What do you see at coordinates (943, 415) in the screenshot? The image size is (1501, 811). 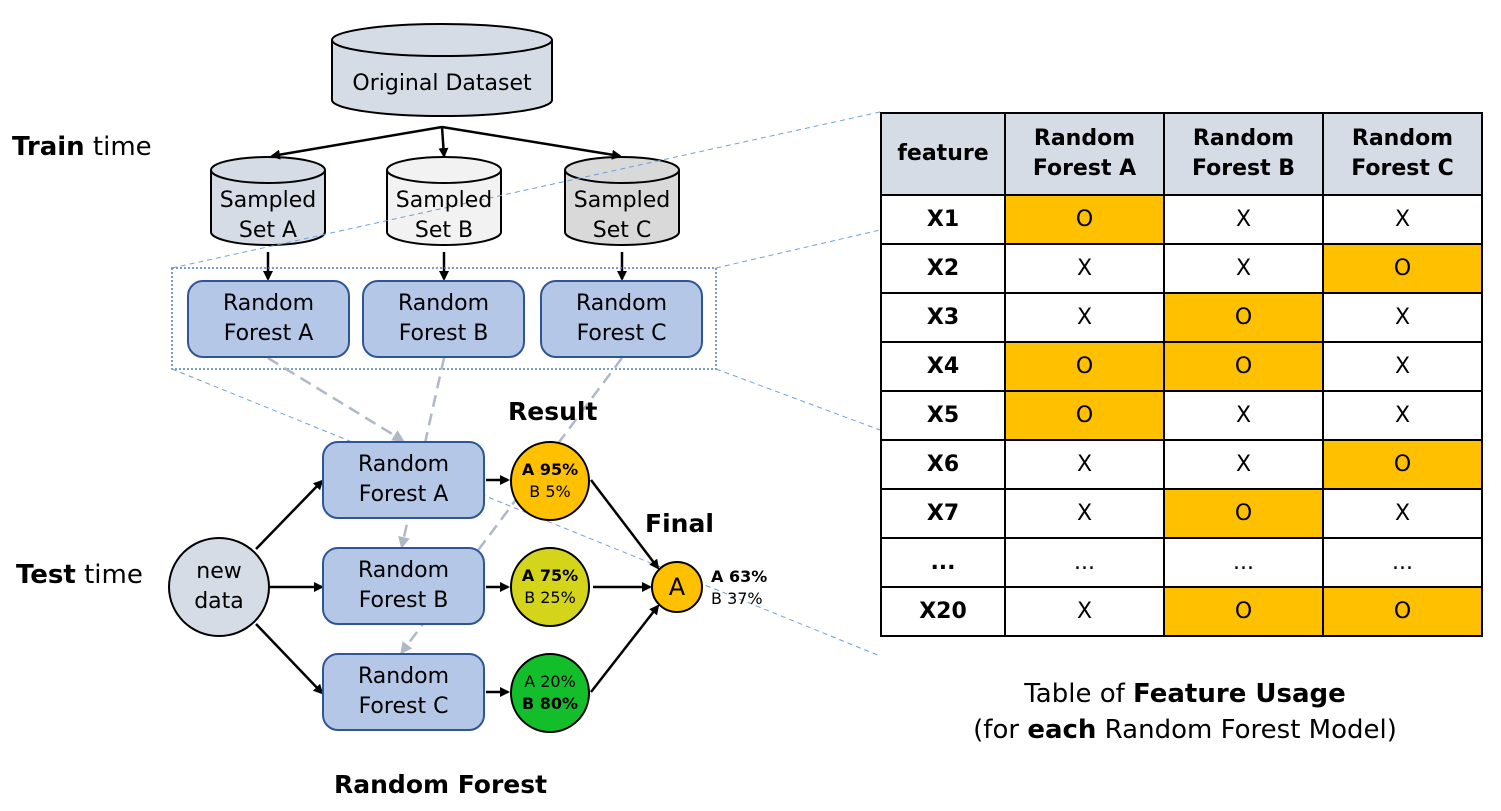 I see `table-cell-feature: X5` at bounding box center [943, 415].